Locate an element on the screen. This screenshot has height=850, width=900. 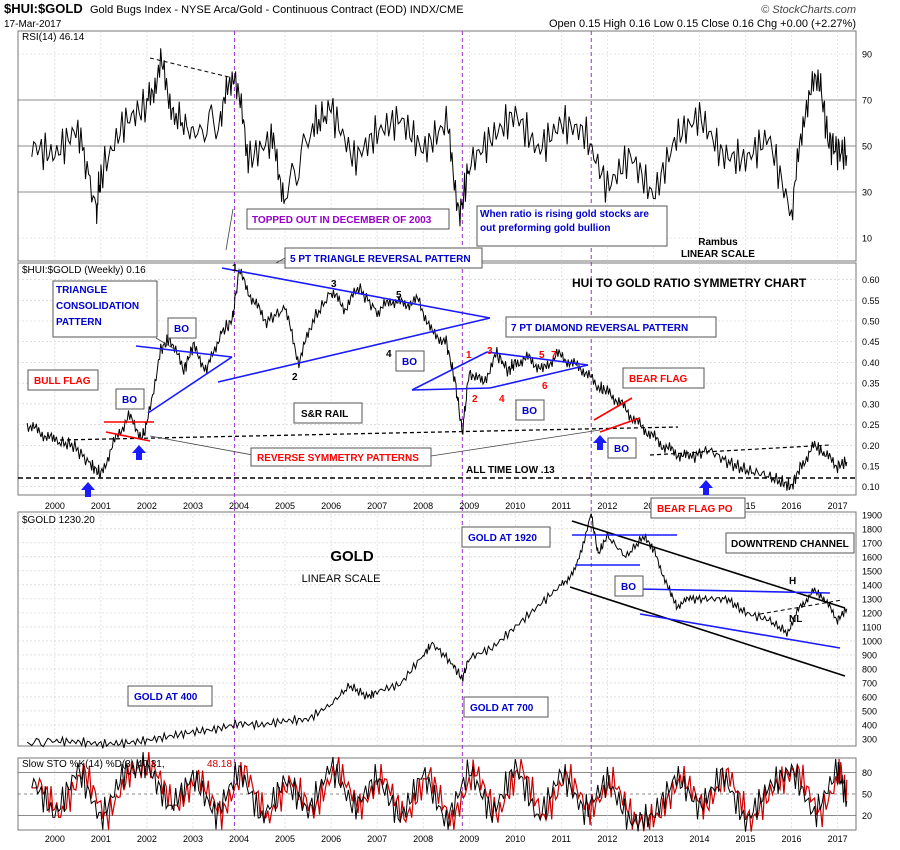
callout-downtrend-channel: DOWNTREND CHANNEL is located at coordinates (790, 544).